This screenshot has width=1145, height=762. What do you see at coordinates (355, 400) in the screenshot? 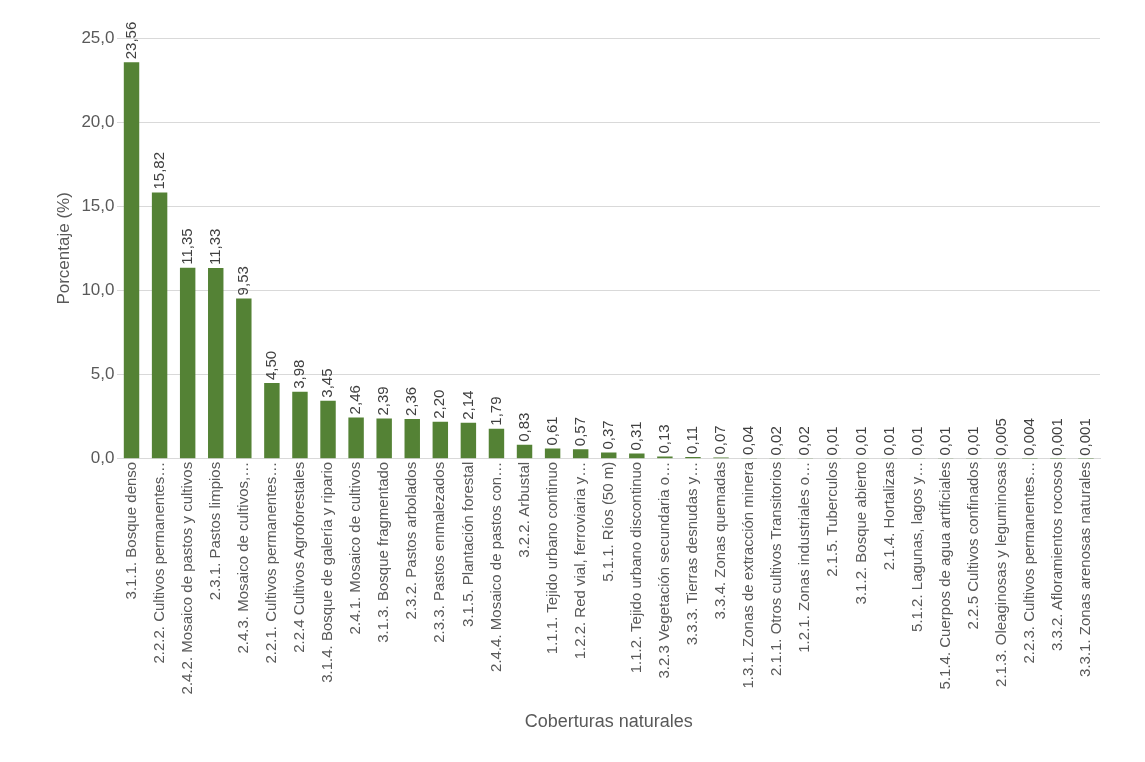
I see `data-label: 2,46` at bounding box center [355, 400].